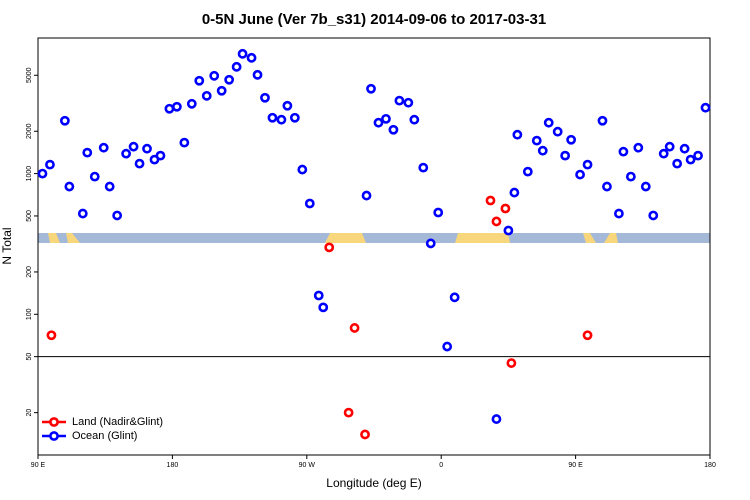 Image resolution: width=750 pixels, height=500 pixels. Describe the element at coordinates (29, 272) in the screenshot. I see `y-tick-label: 200` at that location.